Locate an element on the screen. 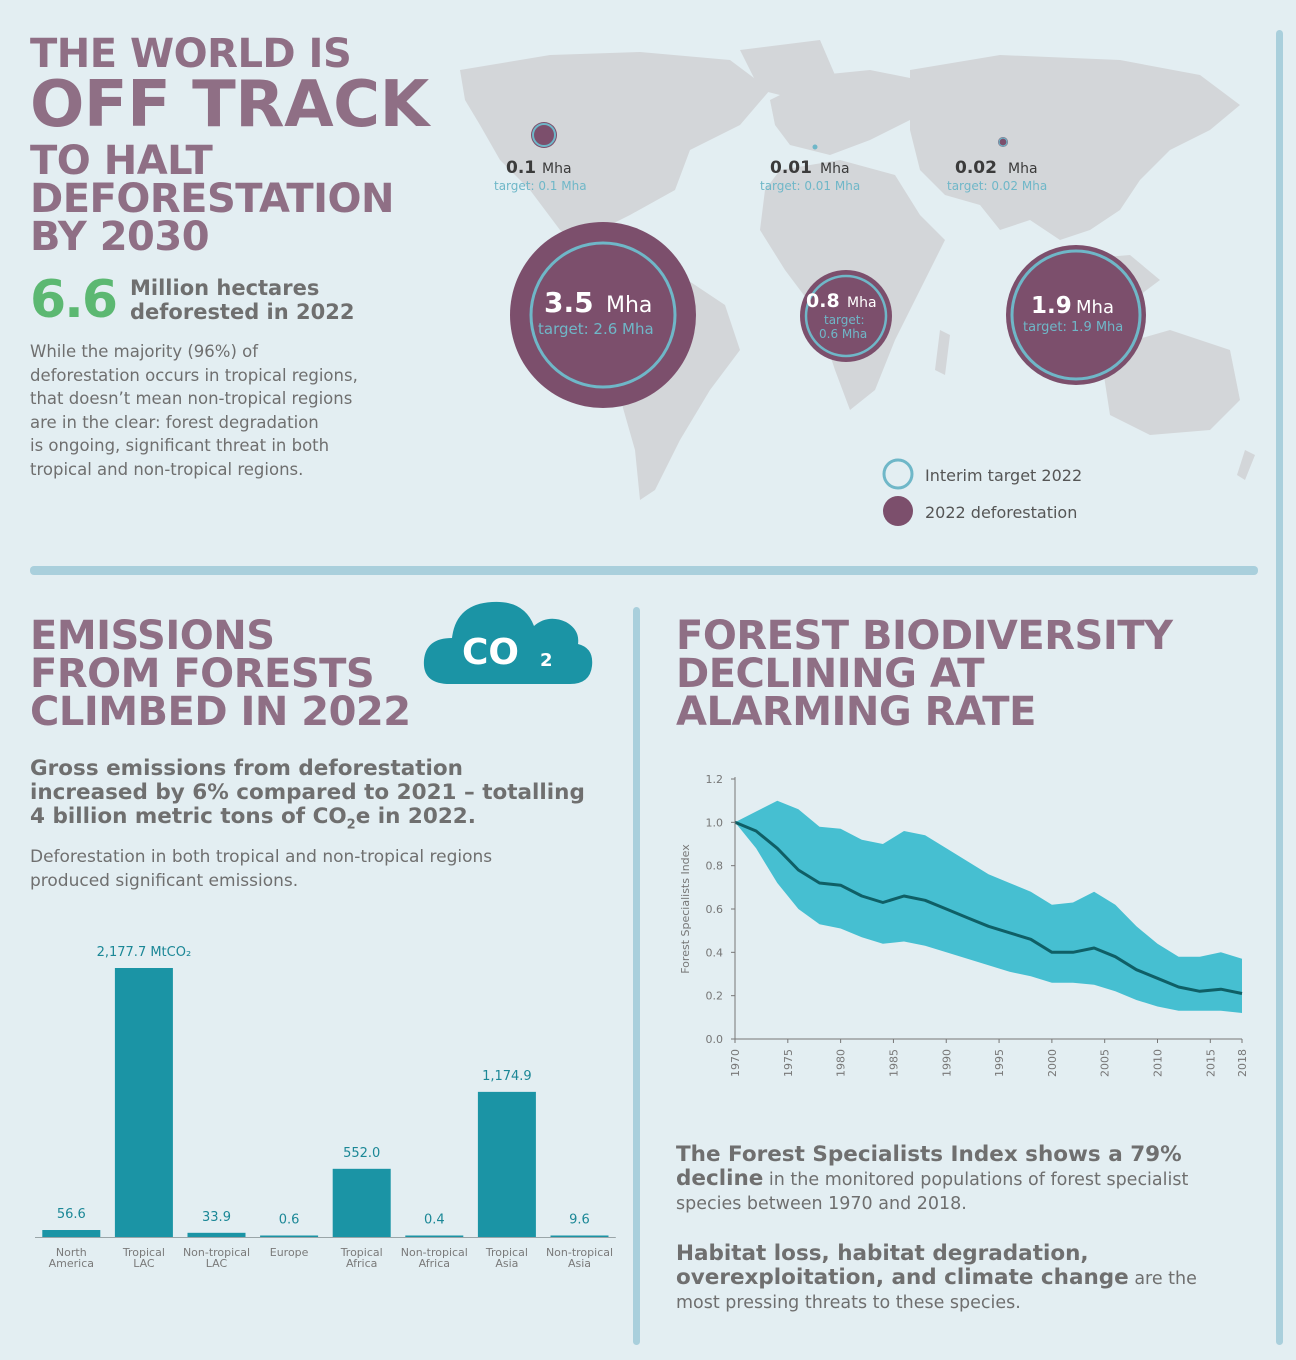  hero-stat-value: 6.6 is located at coordinates (74, 300).